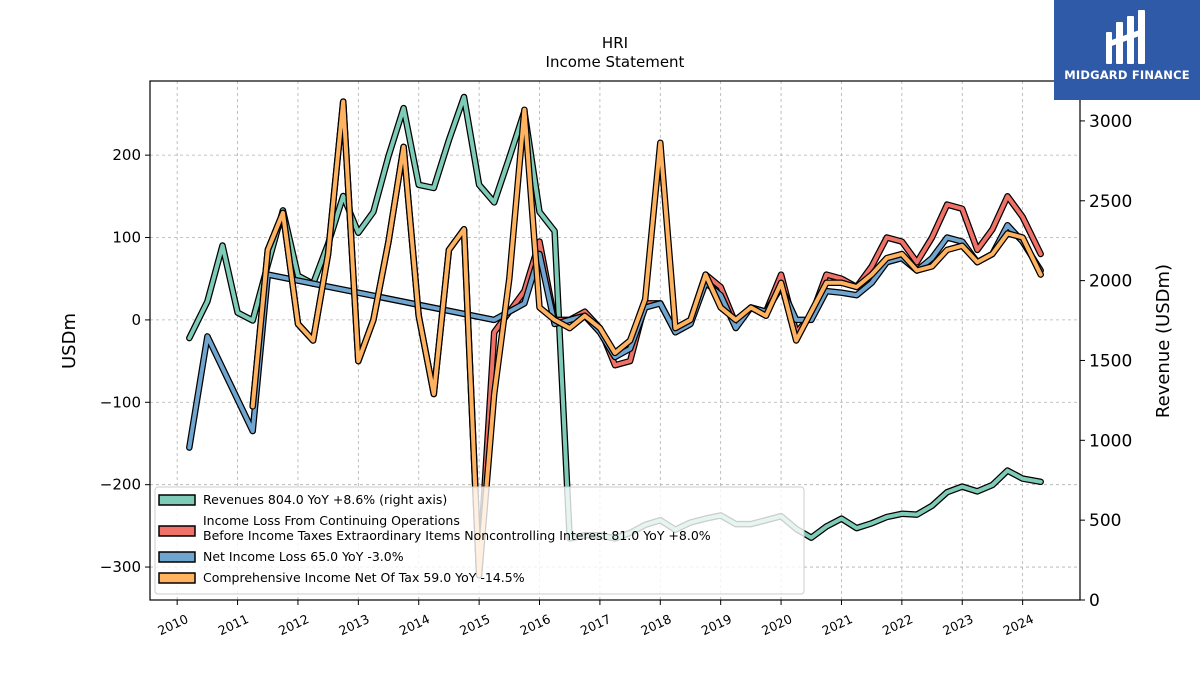 This screenshot has width=1200, height=675. I want to click on left-axis-ticks: −300 −200 −100 0 100 200, so click(125, 361).